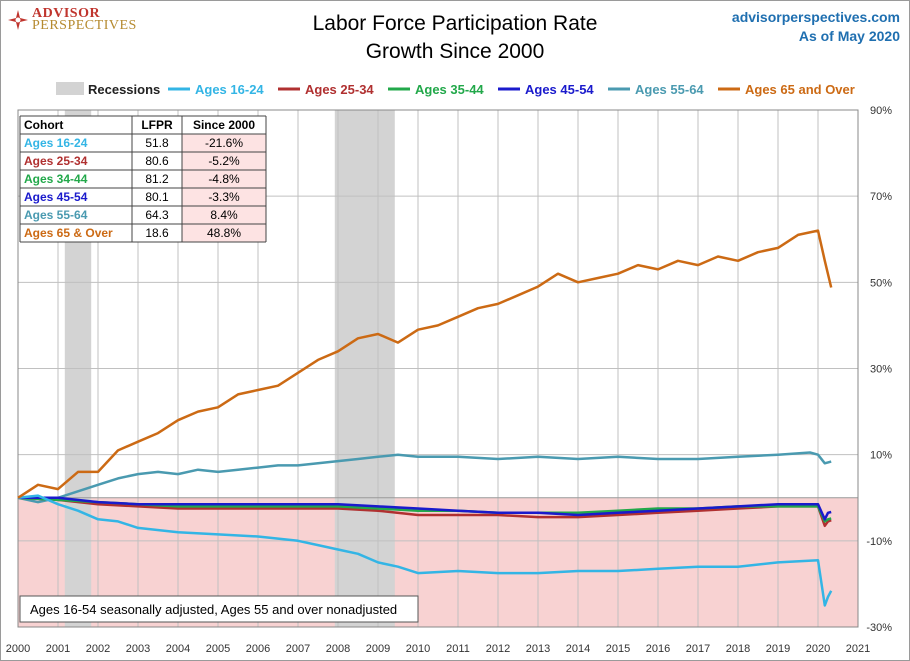 Image resolution: width=910 pixels, height=661 pixels. What do you see at coordinates (879, 542) in the screenshot?
I see `y-tick-label: -10%` at bounding box center [879, 542].